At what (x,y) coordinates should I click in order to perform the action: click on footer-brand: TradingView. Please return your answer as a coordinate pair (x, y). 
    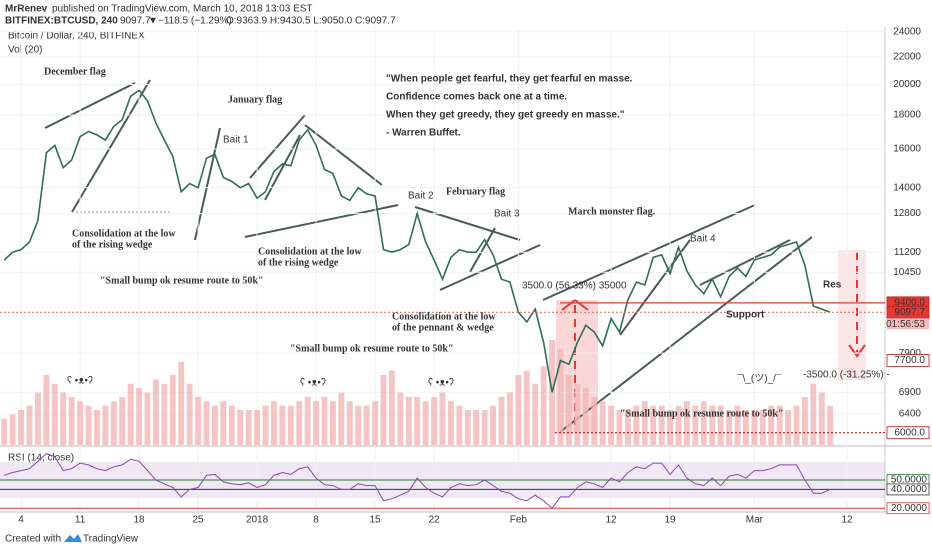
    Looking at the image, I should click on (111, 539).